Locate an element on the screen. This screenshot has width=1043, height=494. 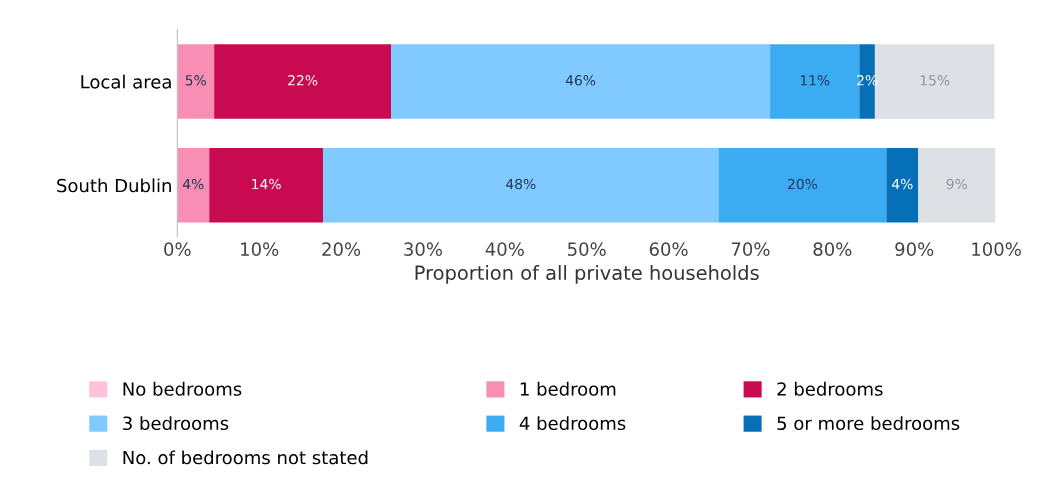
data-label: 15% is located at coordinates (935, 80).